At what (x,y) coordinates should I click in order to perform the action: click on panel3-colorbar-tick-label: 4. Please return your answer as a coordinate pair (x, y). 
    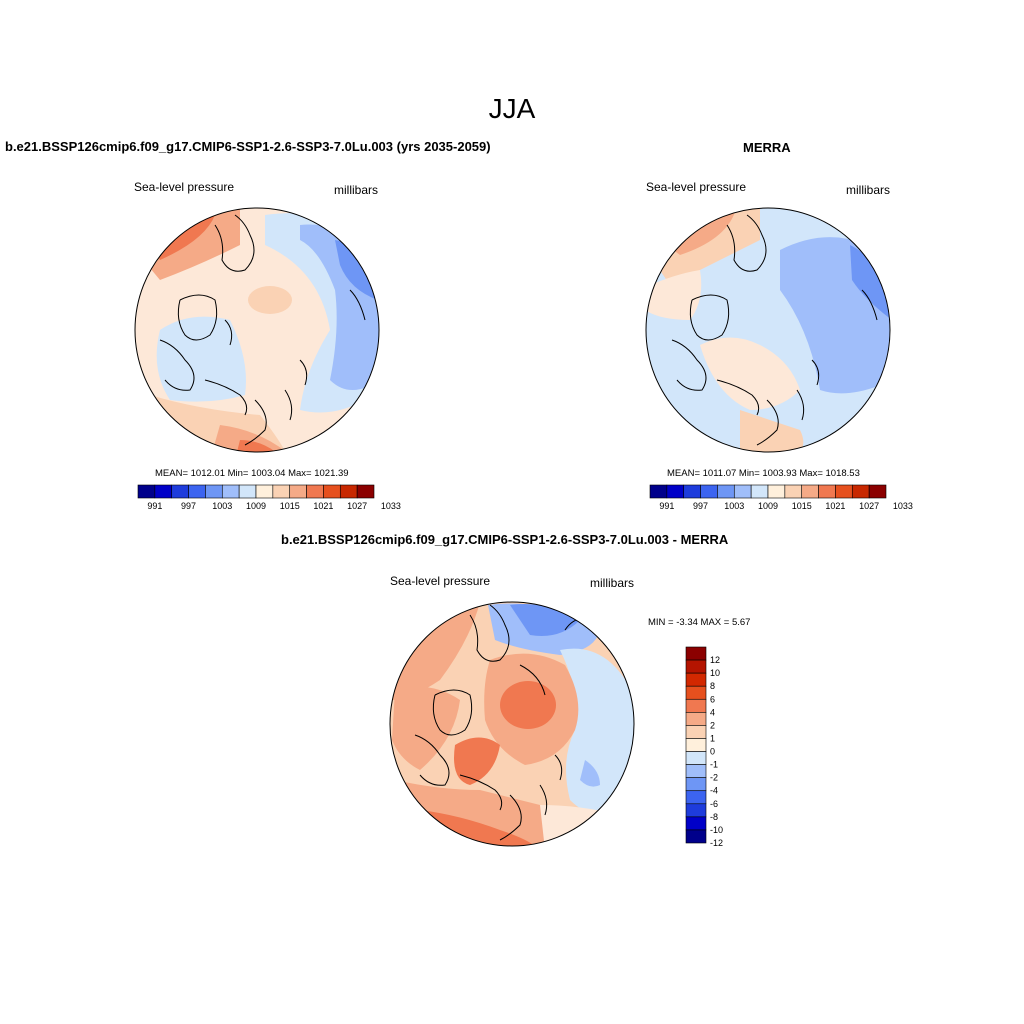
    Looking at the image, I should click on (712, 712).